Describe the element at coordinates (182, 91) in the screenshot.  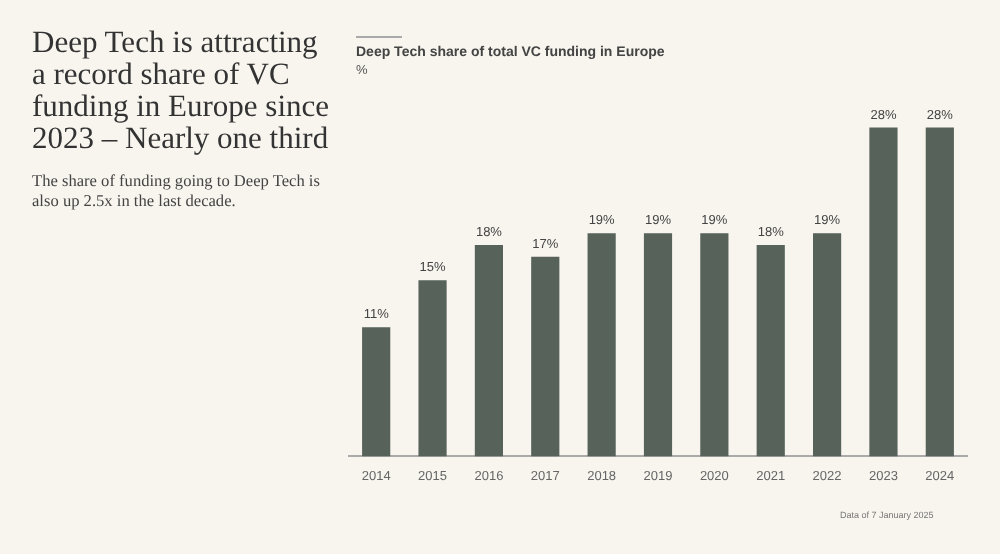
I see `chart-title: Deep Tech is attracting a record share of VC funding in Europe since 2023 – Nearly one third` at that location.